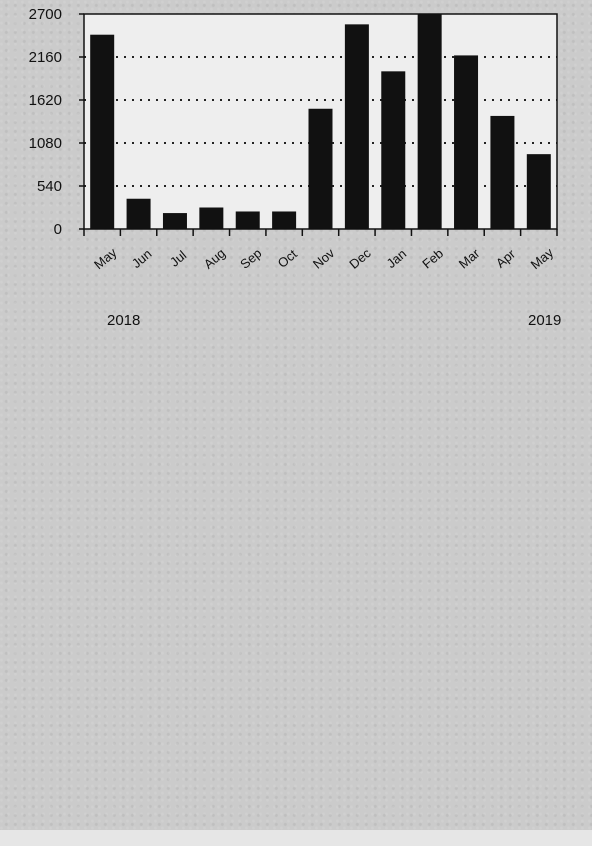 The height and width of the screenshot is (846, 592). What do you see at coordinates (45, 14) in the screenshot?
I see `y-tick-label-5: 2700` at bounding box center [45, 14].